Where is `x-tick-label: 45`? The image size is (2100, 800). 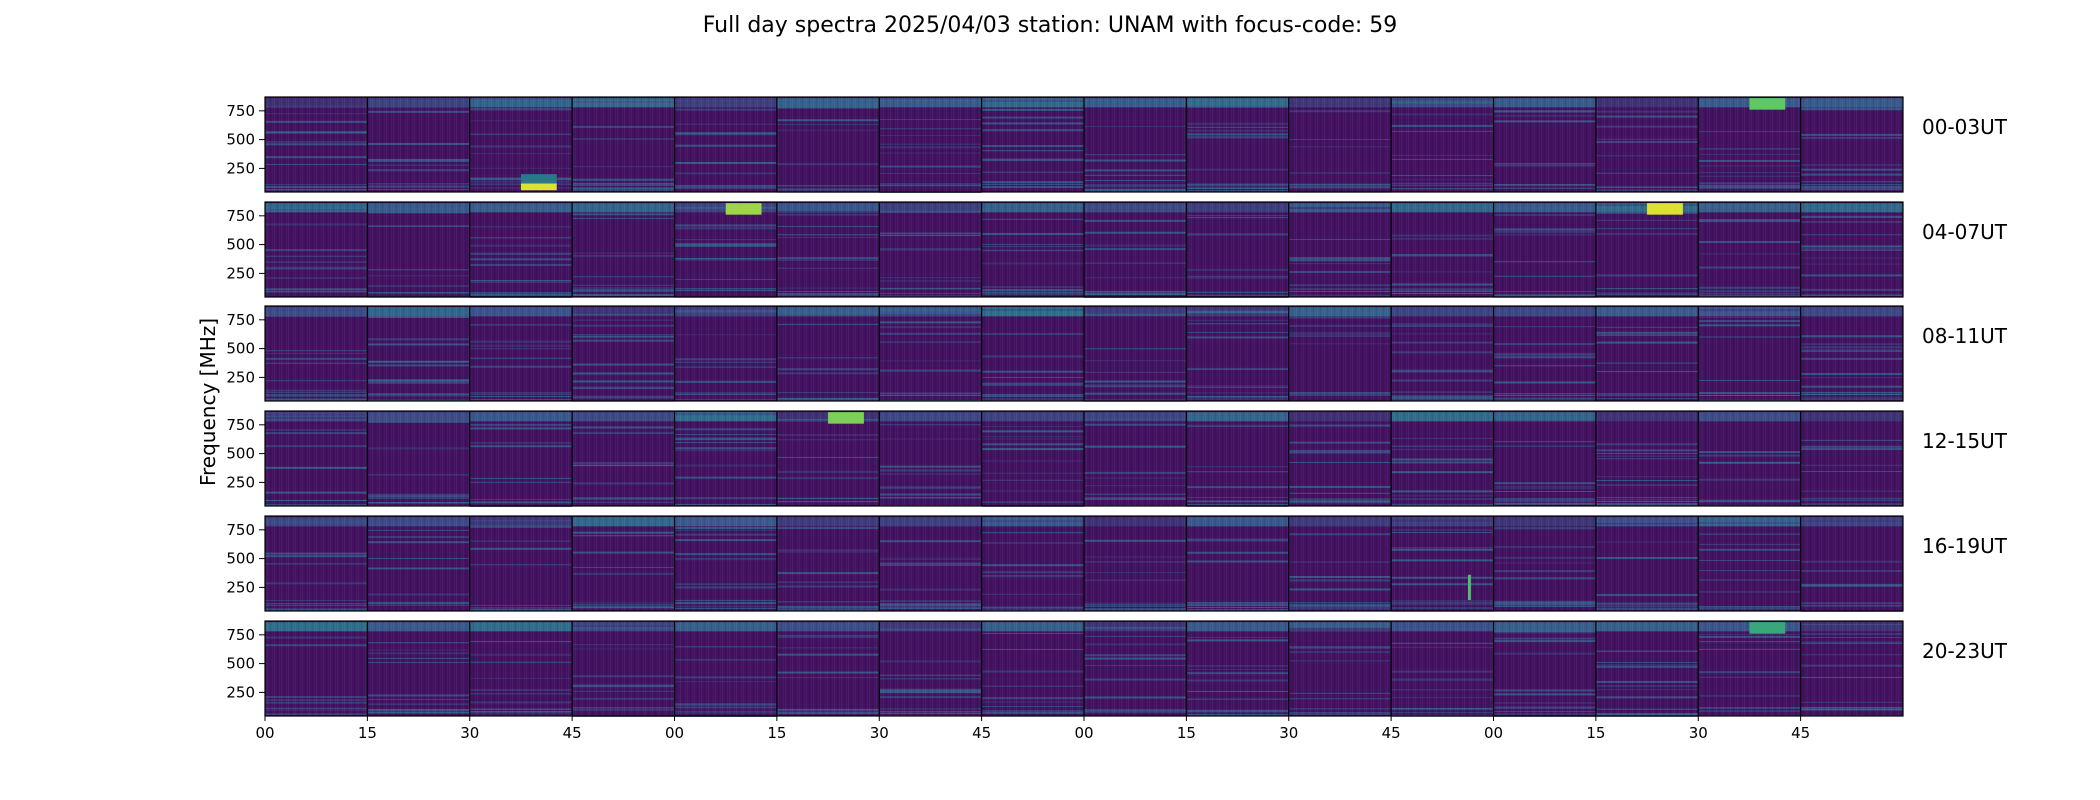 x-tick-label: 45 is located at coordinates (572, 733).